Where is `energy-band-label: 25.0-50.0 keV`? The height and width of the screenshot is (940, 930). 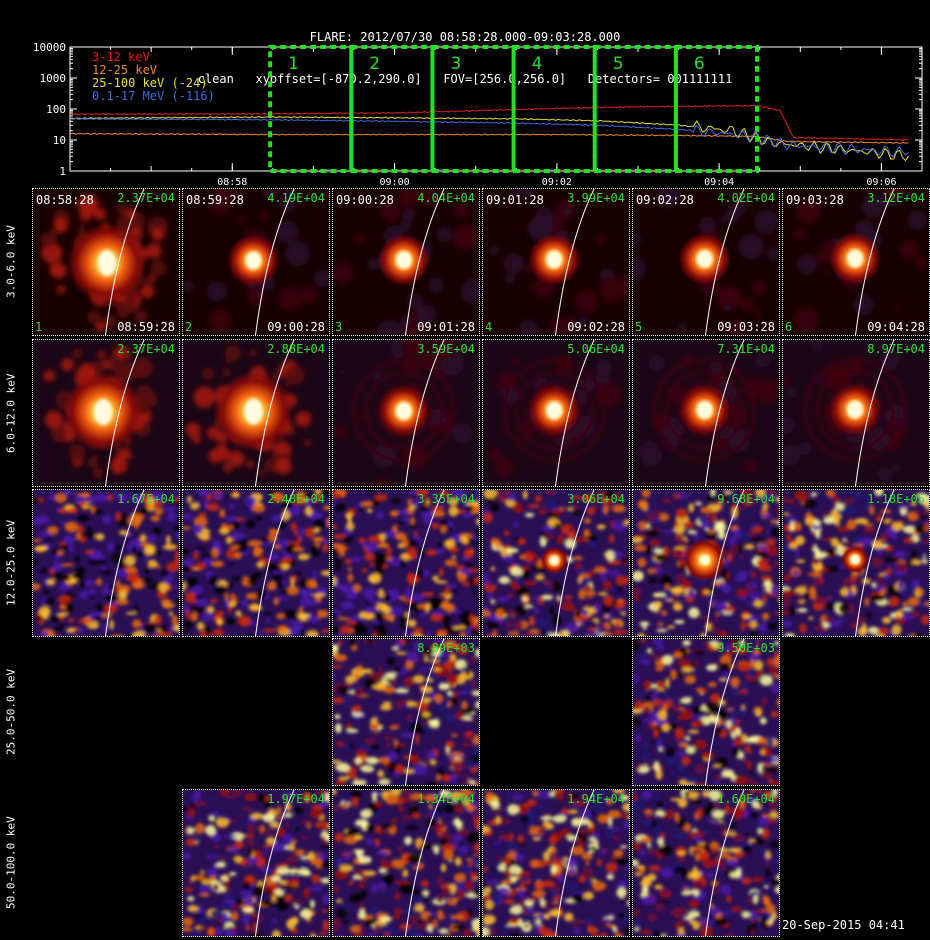
energy-band-label: 25.0-50.0 keV is located at coordinates (11, 712).